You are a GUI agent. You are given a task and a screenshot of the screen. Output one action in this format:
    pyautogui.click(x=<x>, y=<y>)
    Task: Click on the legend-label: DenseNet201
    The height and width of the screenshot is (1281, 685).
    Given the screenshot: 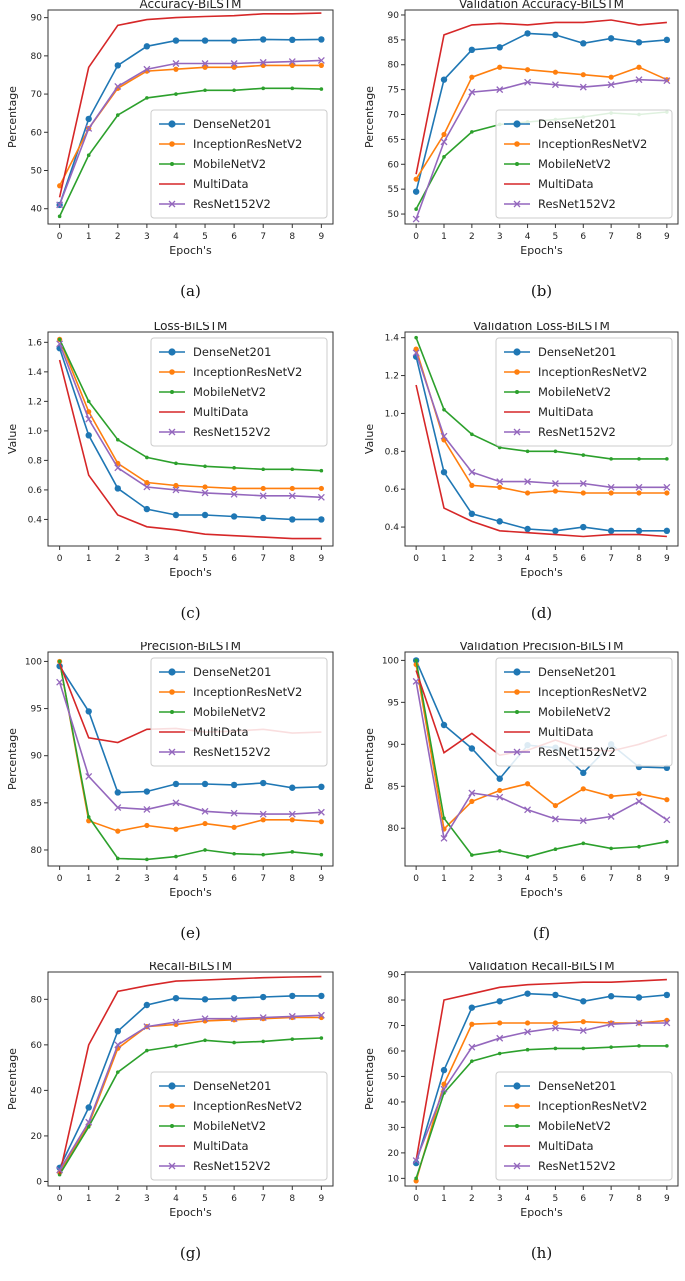 What is the action you would take?
    pyautogui.click(x=232, y=1086)
    